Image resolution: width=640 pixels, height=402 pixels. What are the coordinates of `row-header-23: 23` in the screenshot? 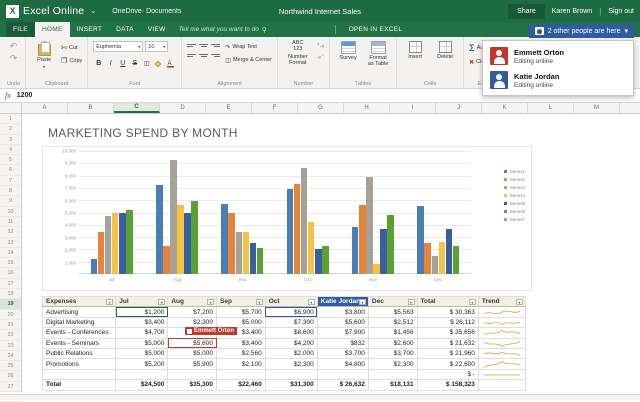 It's located at (10, 346).